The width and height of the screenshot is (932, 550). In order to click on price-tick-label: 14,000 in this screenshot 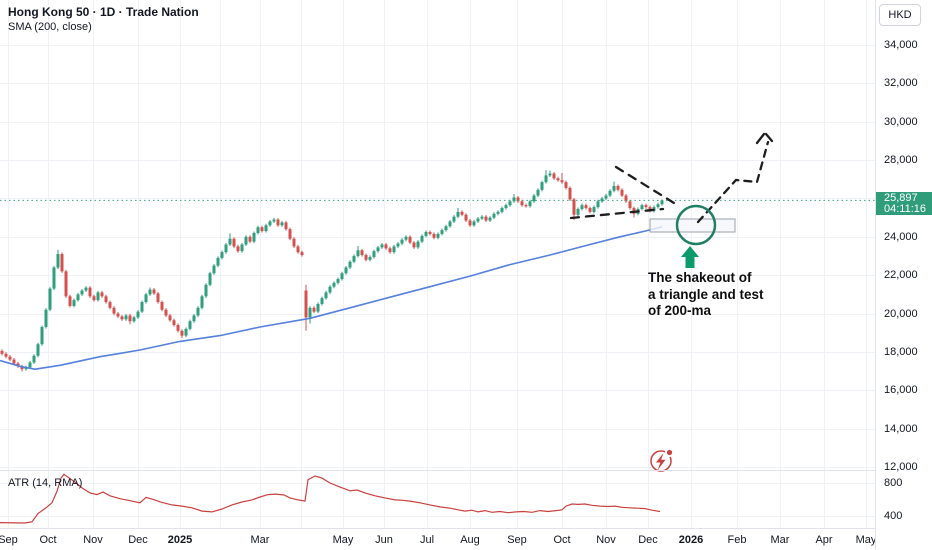, I will do `click(901, 428)`.